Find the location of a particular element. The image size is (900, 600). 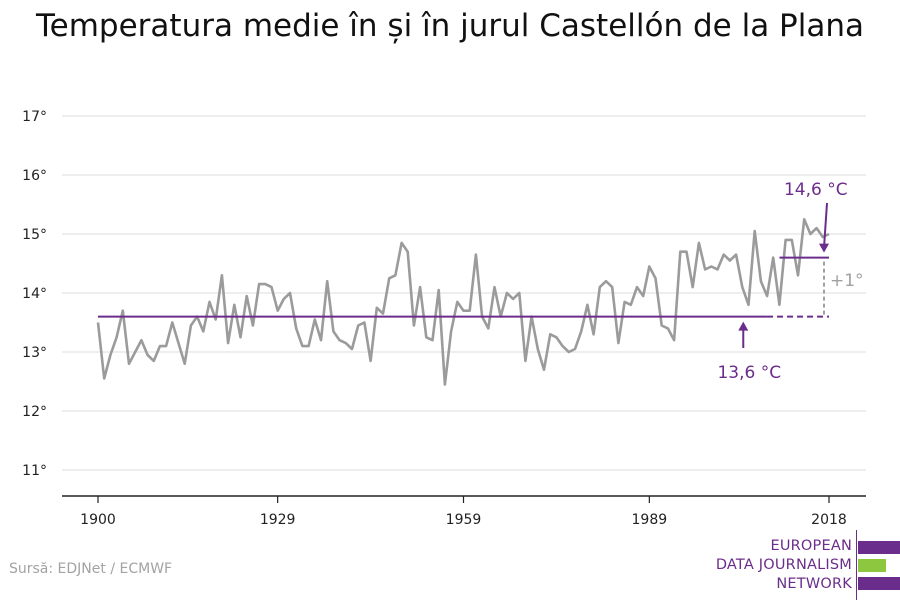

y-tick-label: 16° is located at coordinates (34, 176).